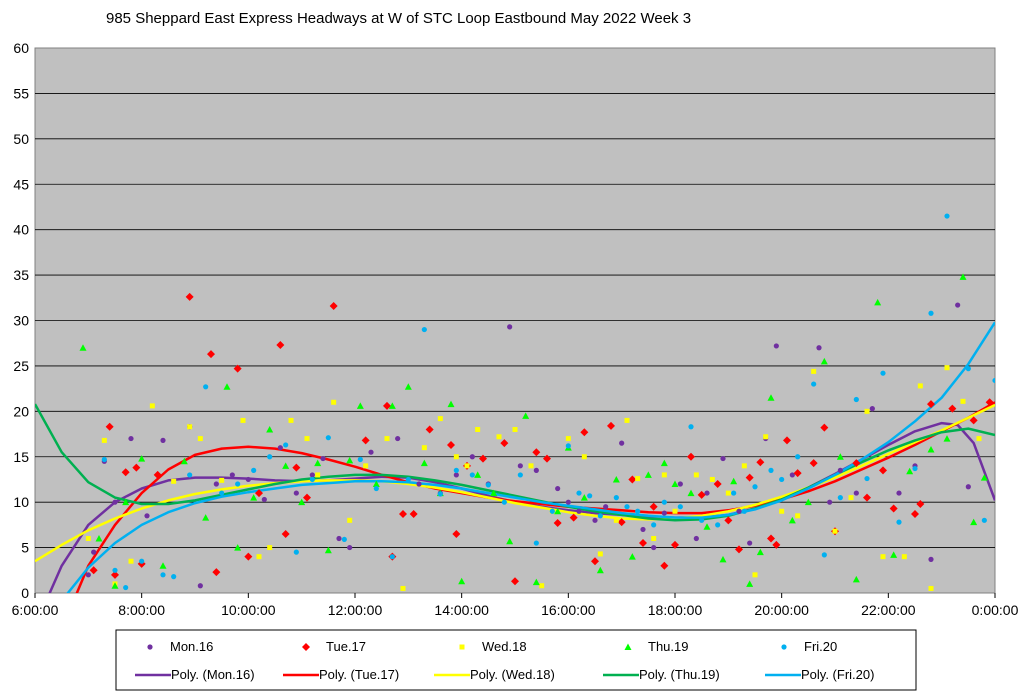 The image size is (1024, 692). Describe the element at coordinates (21, 139) in the screenshot. I see `y-tick-label: 50` at that location.